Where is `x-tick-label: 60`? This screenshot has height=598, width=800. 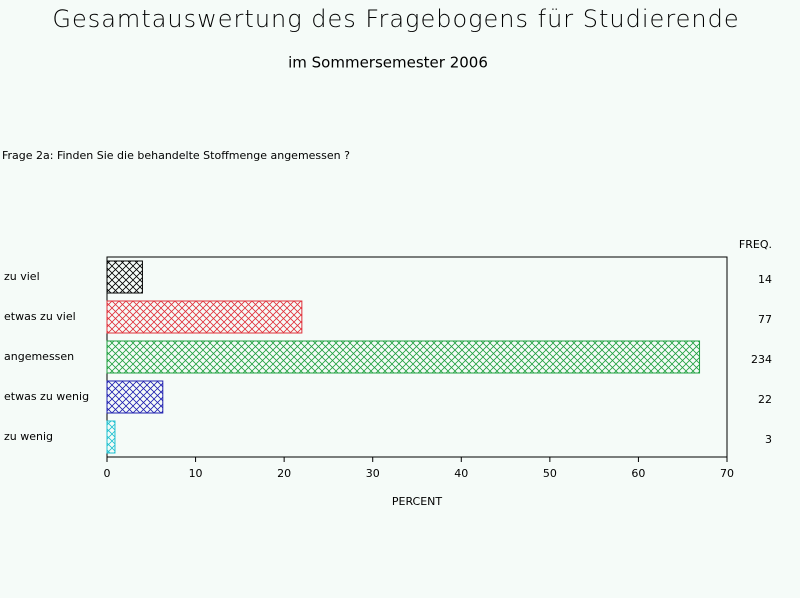 x-tick-label: 60 is located at coordinates (638, 473).